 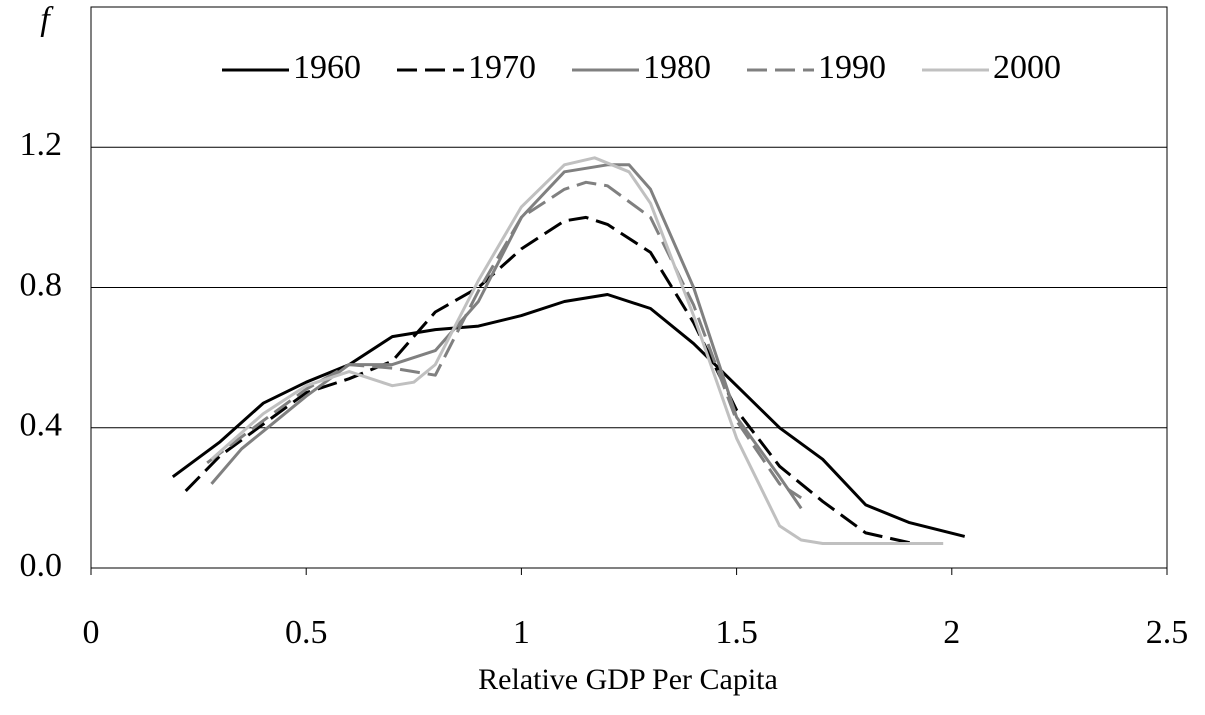 What do you see at coordinates (41, 425) in the screenshot?
I see `y-tick-label: 0.4` at bounding box center [41, 425].